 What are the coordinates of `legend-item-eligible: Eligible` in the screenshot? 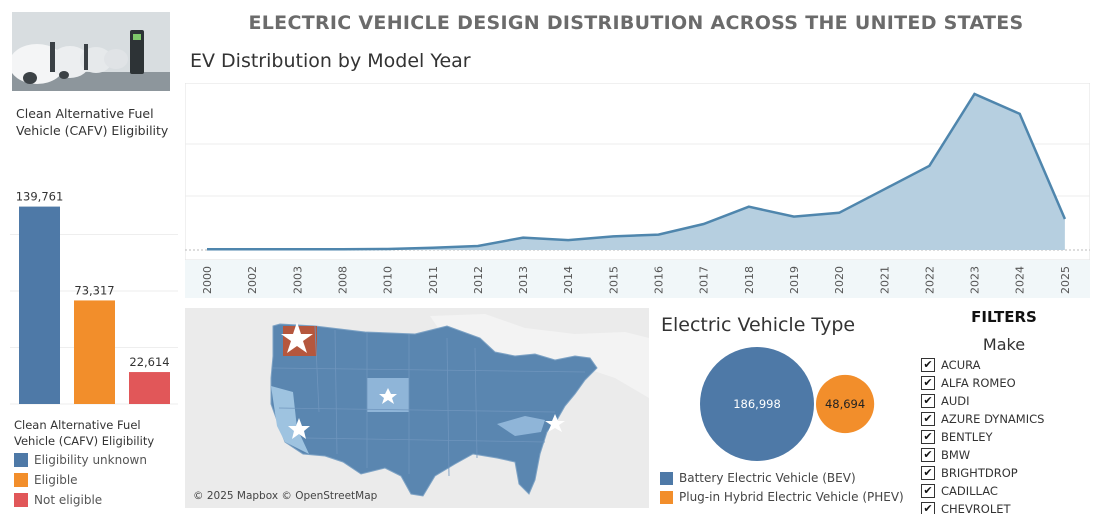 It's located at (46, 480).